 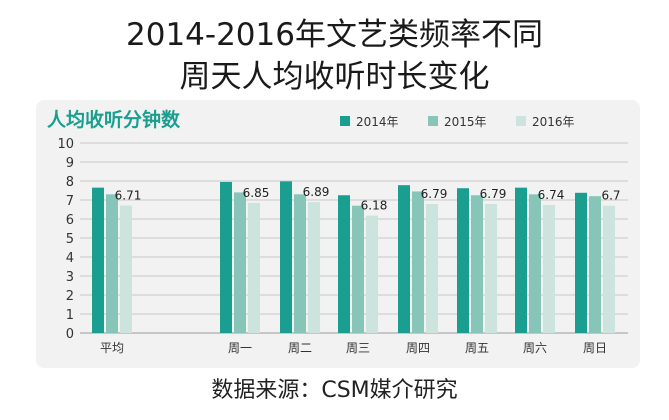 What do you see at coordinates (70, 220) in the screenshot?
I see `y-tick-label: 6` at bounding box center [70, 220].